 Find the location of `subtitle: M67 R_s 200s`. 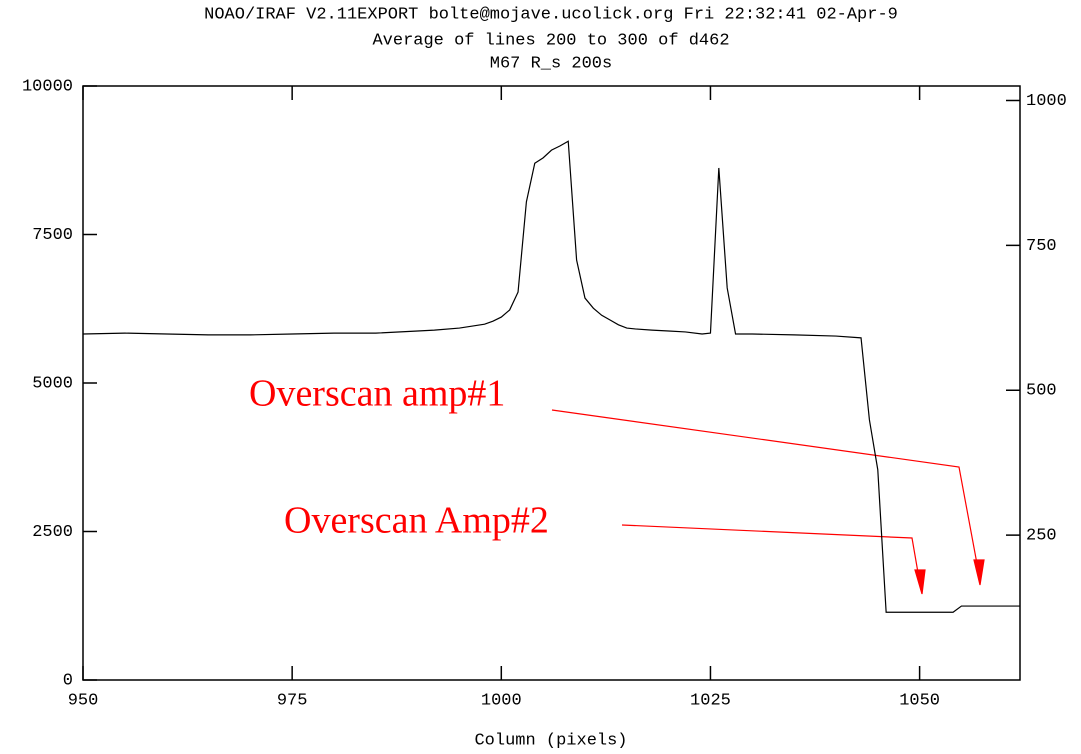

subtitle: M67 R_s 200s is located at coordinates (551, 63).